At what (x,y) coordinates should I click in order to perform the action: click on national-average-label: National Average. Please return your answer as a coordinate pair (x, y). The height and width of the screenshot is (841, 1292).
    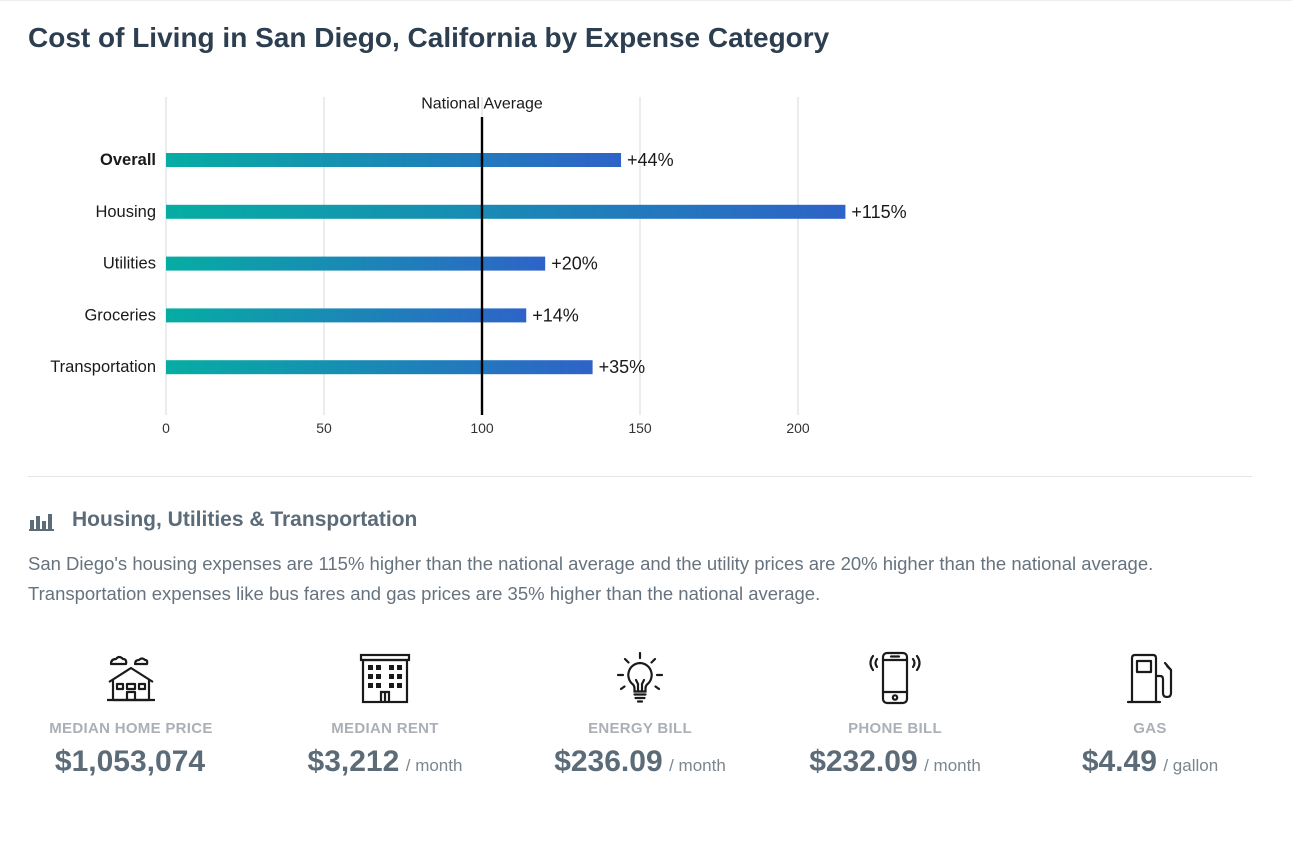
    Looking at the image, I should click on (482, 104).